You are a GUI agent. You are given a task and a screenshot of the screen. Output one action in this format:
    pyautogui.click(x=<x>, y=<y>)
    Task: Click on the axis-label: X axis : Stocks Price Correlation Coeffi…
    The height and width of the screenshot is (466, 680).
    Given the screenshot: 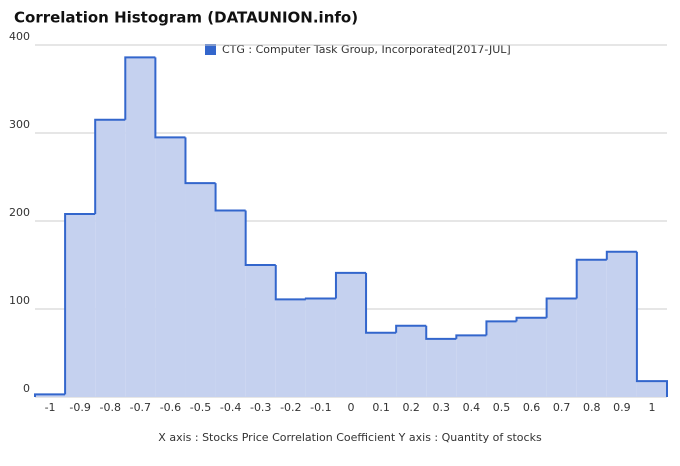 What is the action you would take?
    pyautogui.click(x=350, y=437)
    